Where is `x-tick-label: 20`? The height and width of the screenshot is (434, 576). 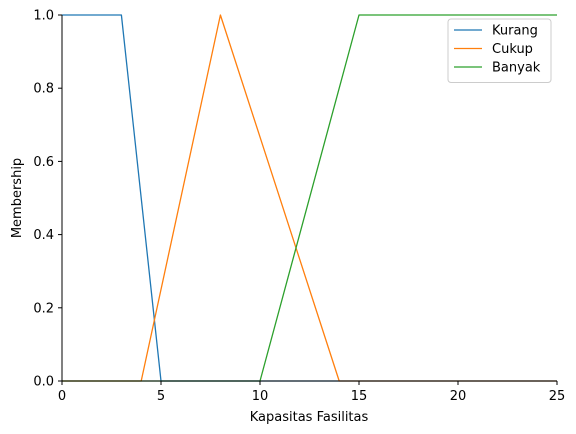
x-tick-label: 20 is located at coordinates (458, 396).